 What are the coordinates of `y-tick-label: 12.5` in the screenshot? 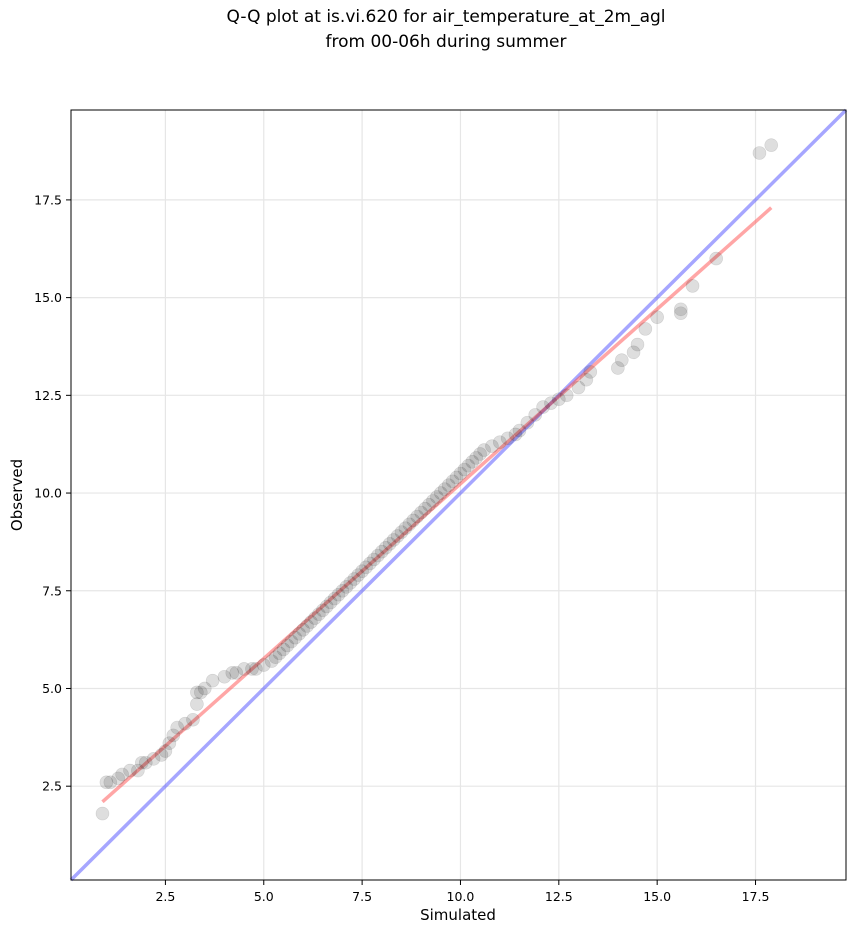 It's located at (48, 395).